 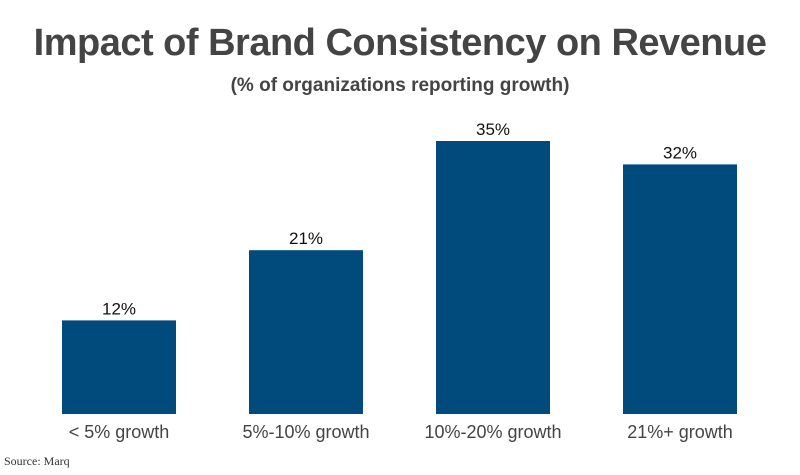 What do you see at coordinates (680, 152) in the screenshot?
I see `data-label: 32%` at bounding box center [680, 152].